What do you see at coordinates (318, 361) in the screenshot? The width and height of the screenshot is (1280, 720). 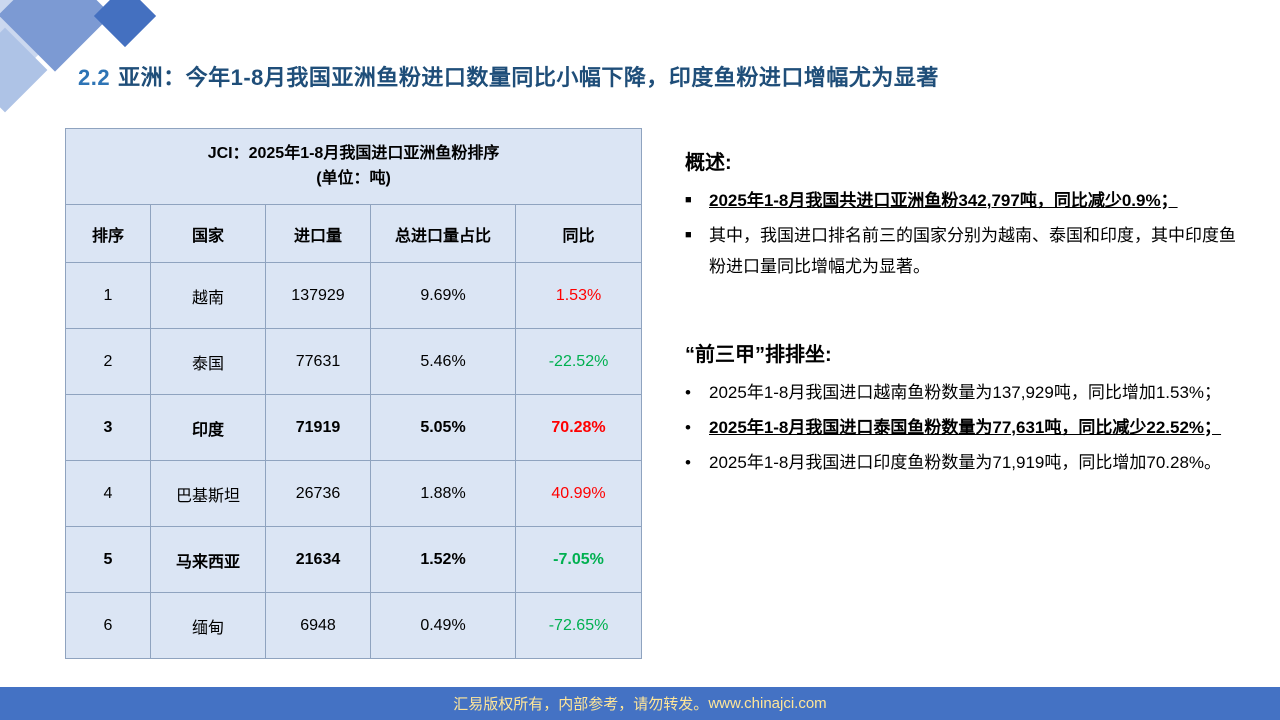 I see `cell-volume: 77631` at bounding box center [318, 361].